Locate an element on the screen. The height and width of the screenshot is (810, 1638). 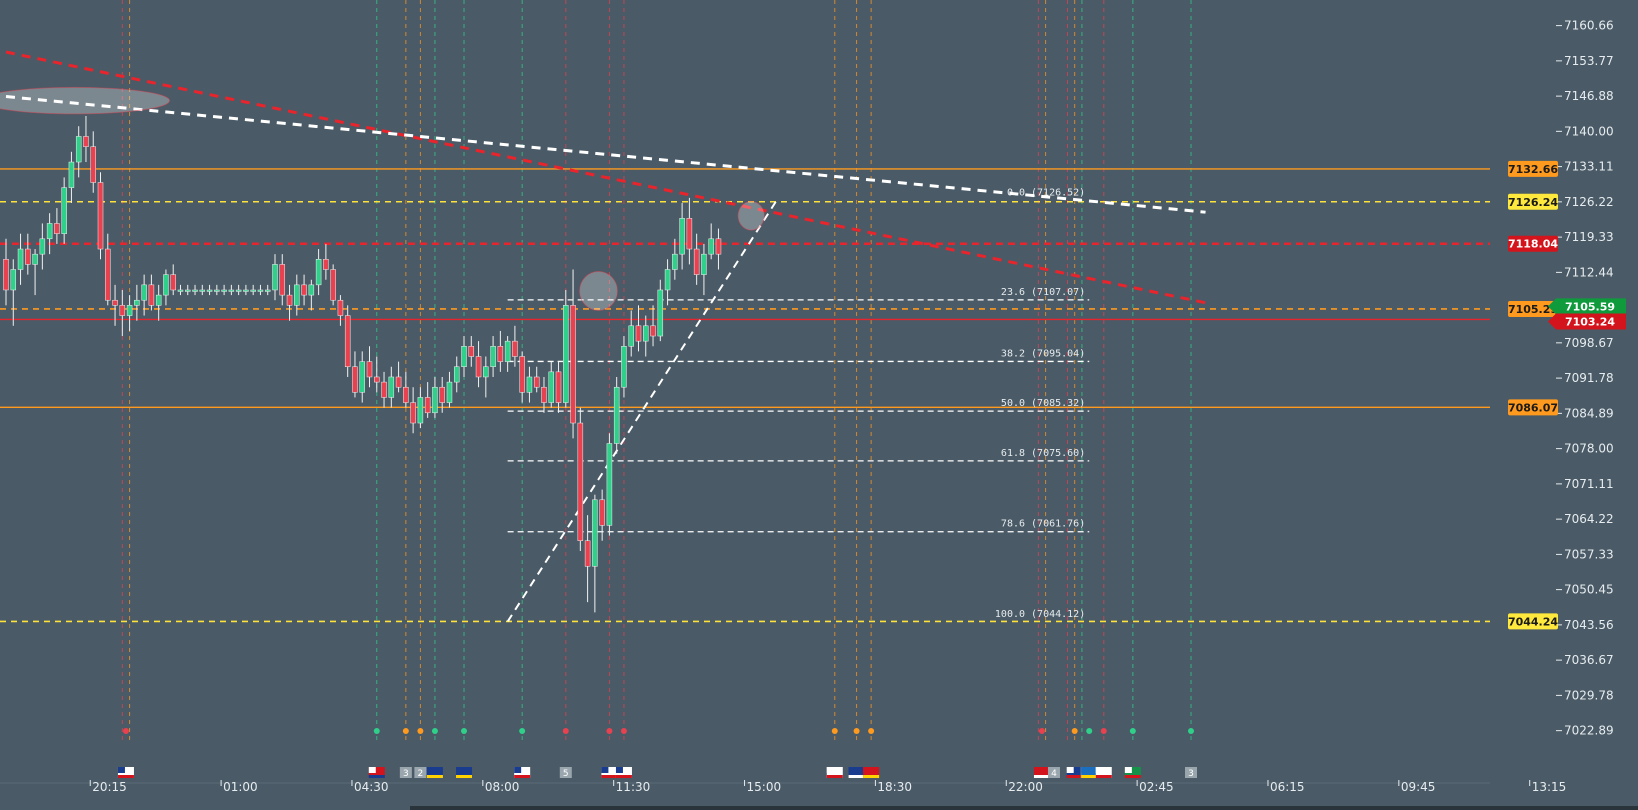
fib-label-38.2: 38.2 (7095.04) is located at coordinates (1043, 353).